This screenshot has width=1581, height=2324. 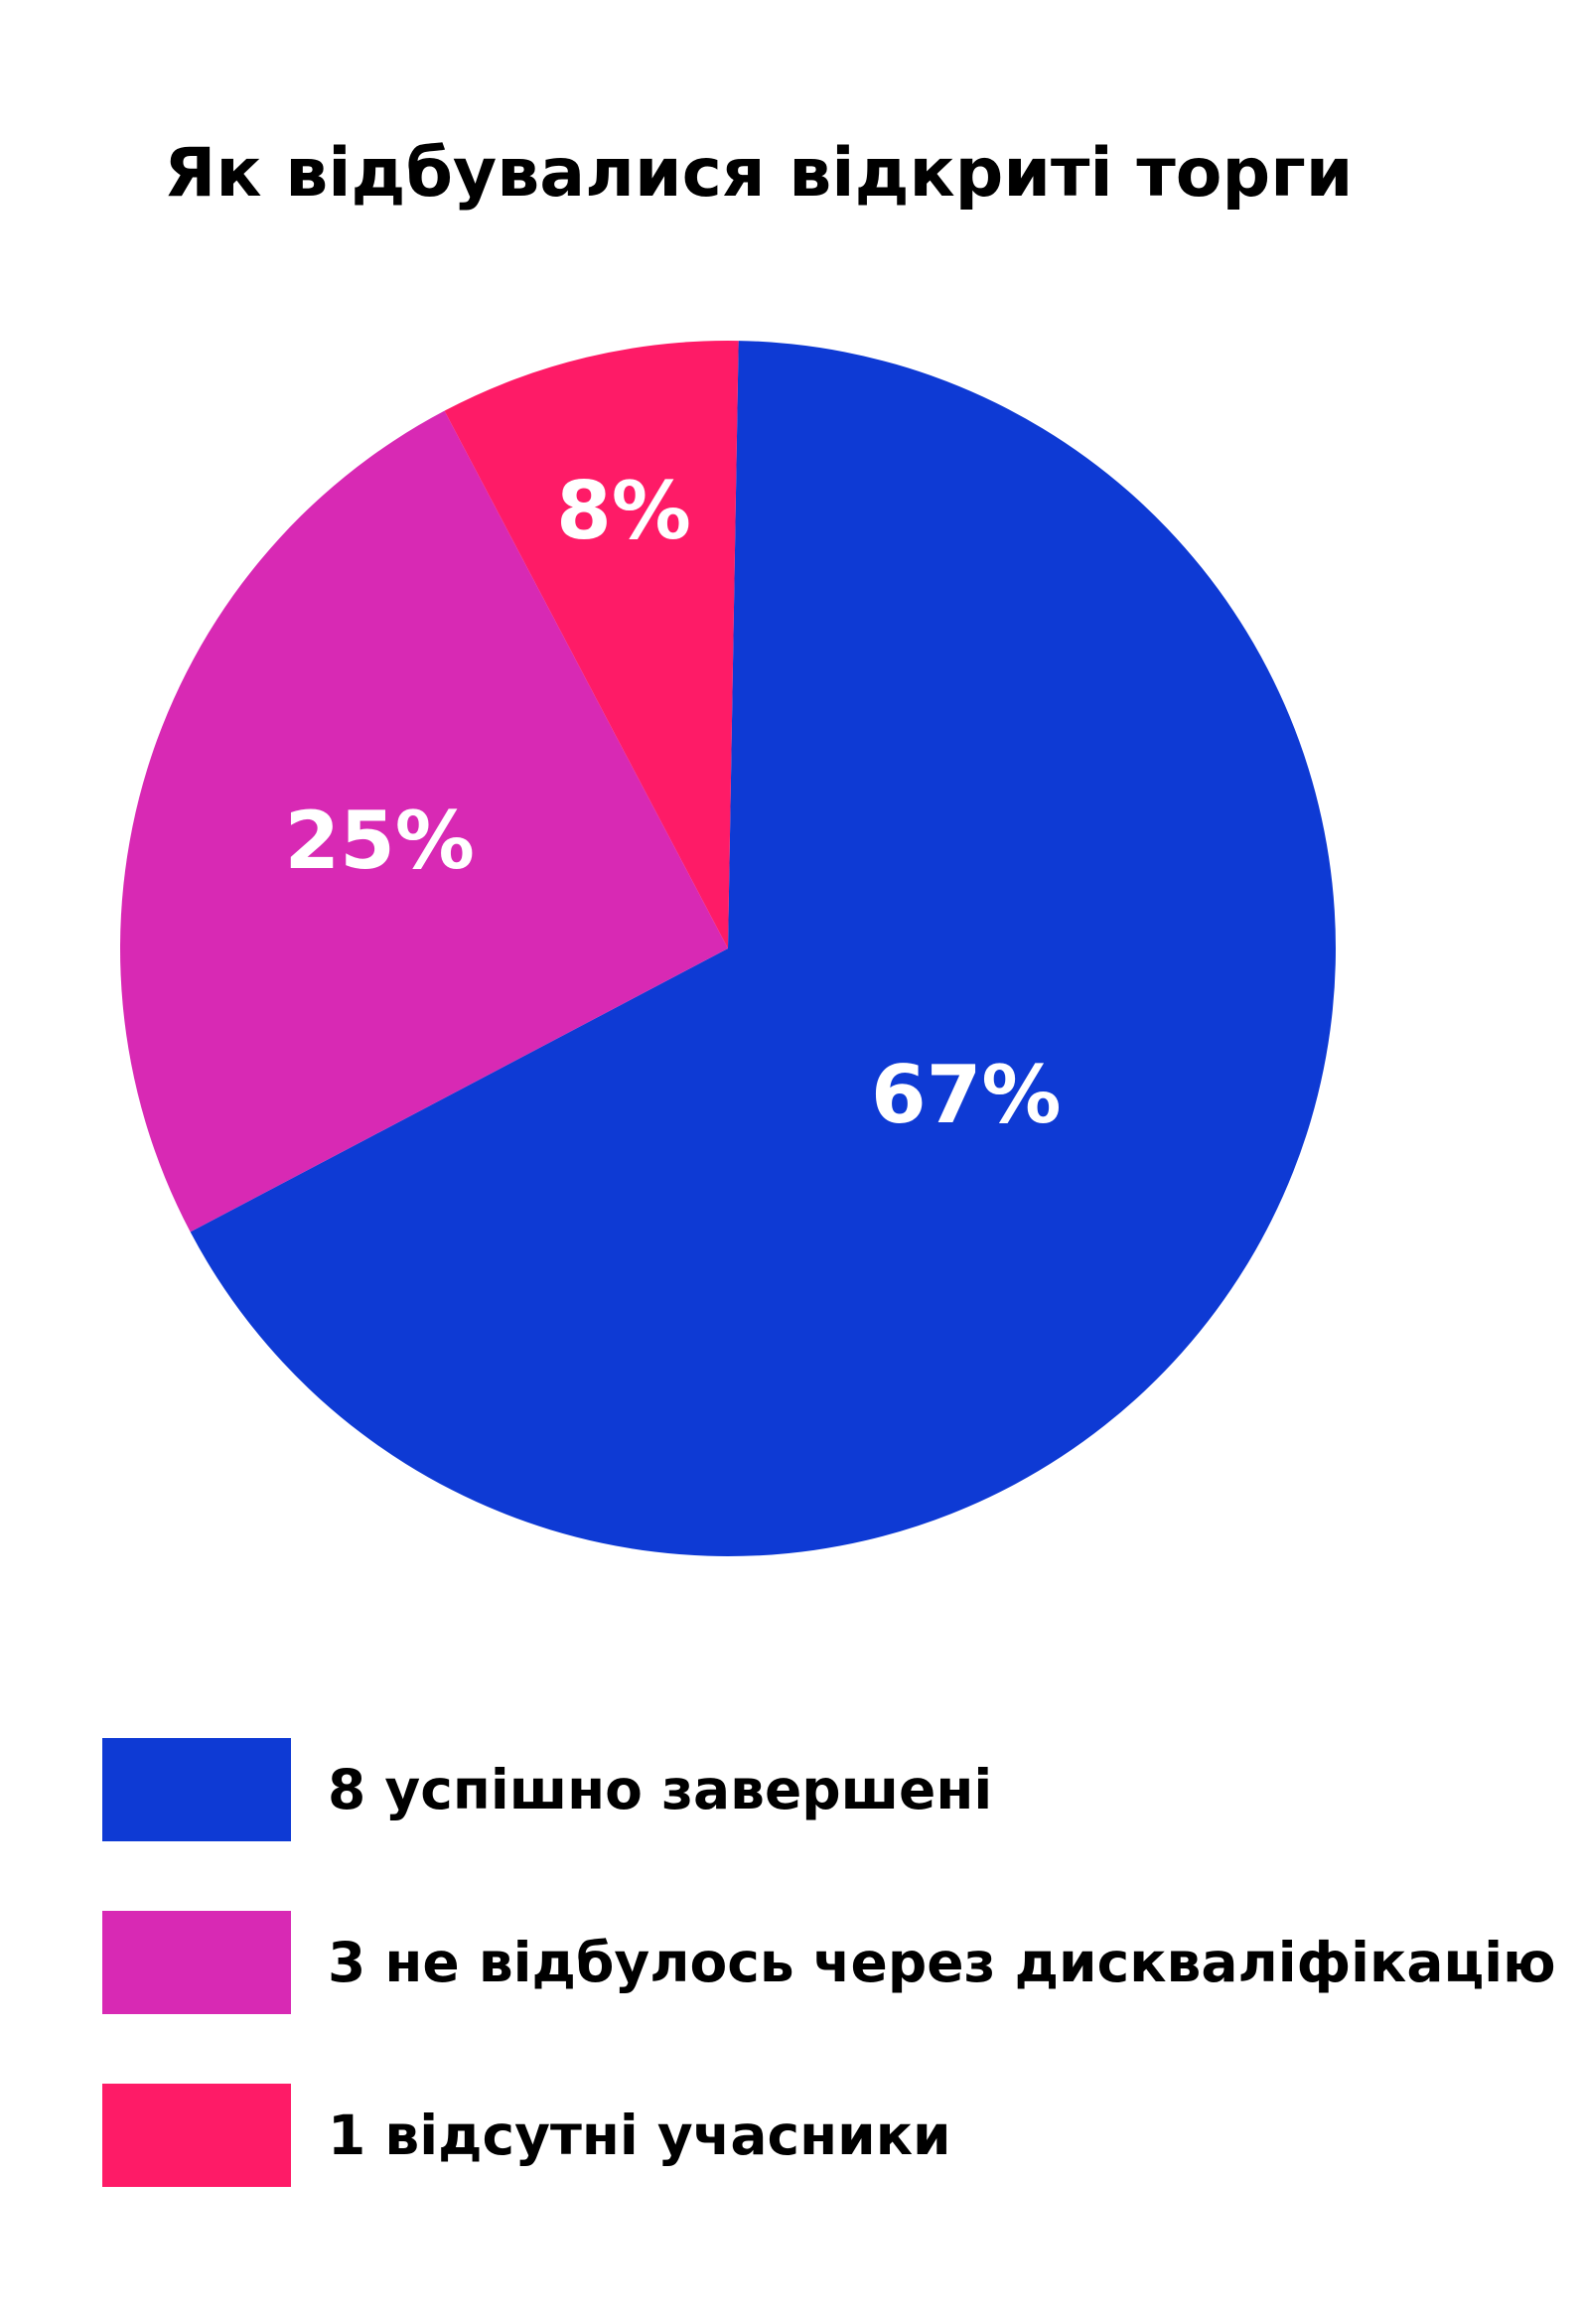 I want to click on legend-item-1: 8 успішно завершені, so click(x=797, y=1789).